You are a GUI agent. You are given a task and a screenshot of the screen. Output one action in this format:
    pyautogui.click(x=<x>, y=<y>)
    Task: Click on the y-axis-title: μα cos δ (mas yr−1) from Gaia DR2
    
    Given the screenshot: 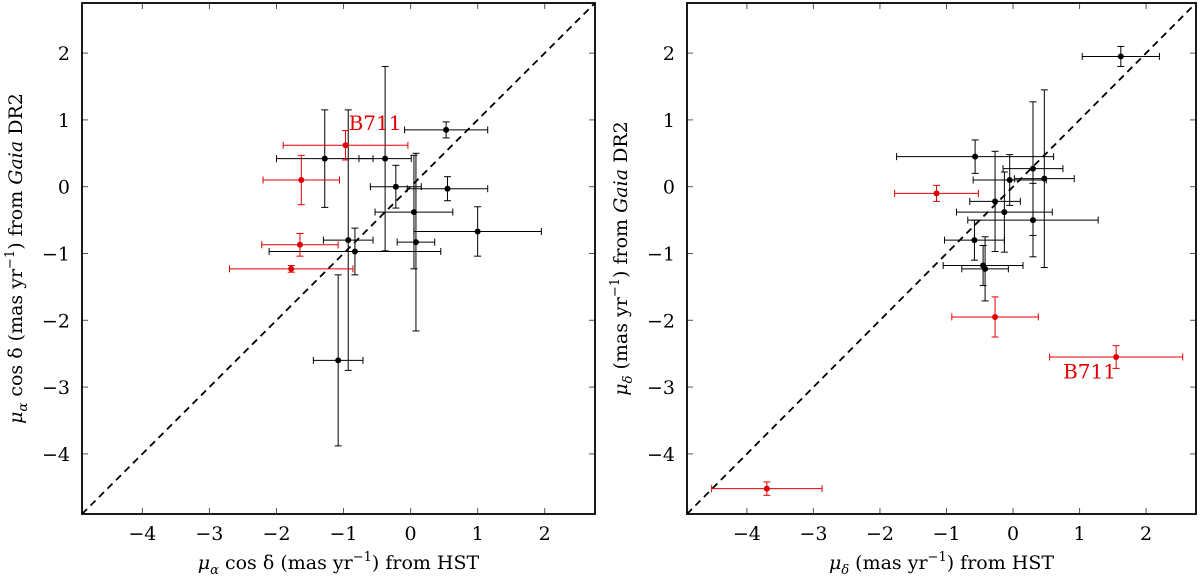 What is the action you would take?
    pyautogui.click(x=17, y=258)
    